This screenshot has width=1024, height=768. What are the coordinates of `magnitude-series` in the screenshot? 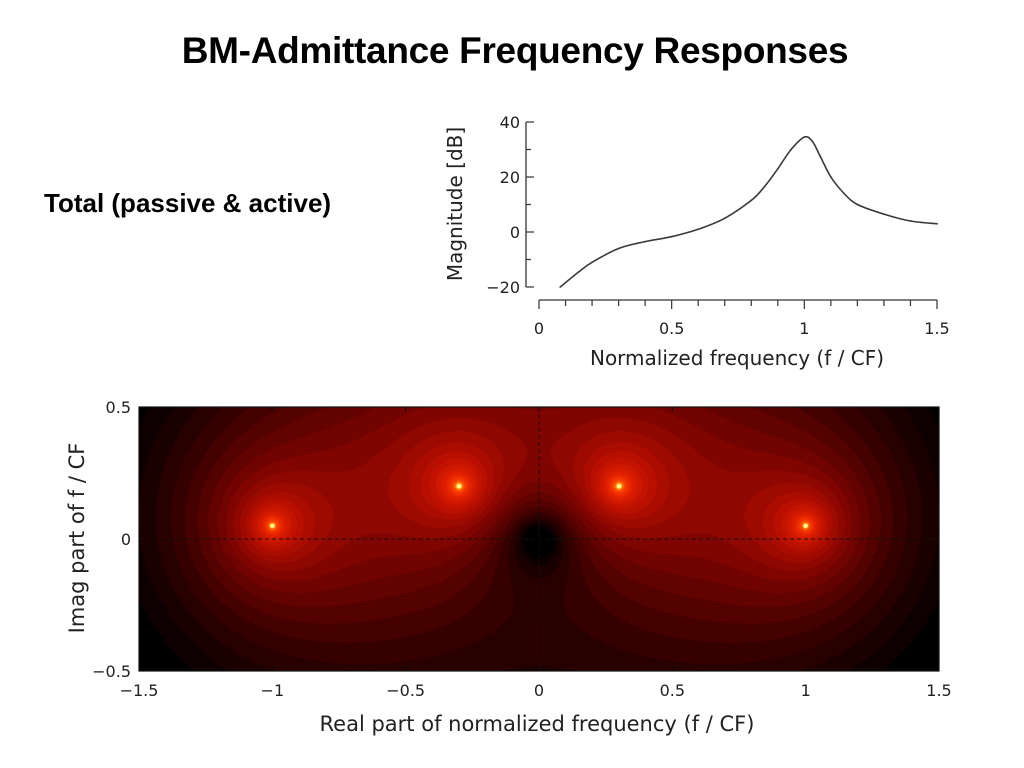 It's located at (748, 211).